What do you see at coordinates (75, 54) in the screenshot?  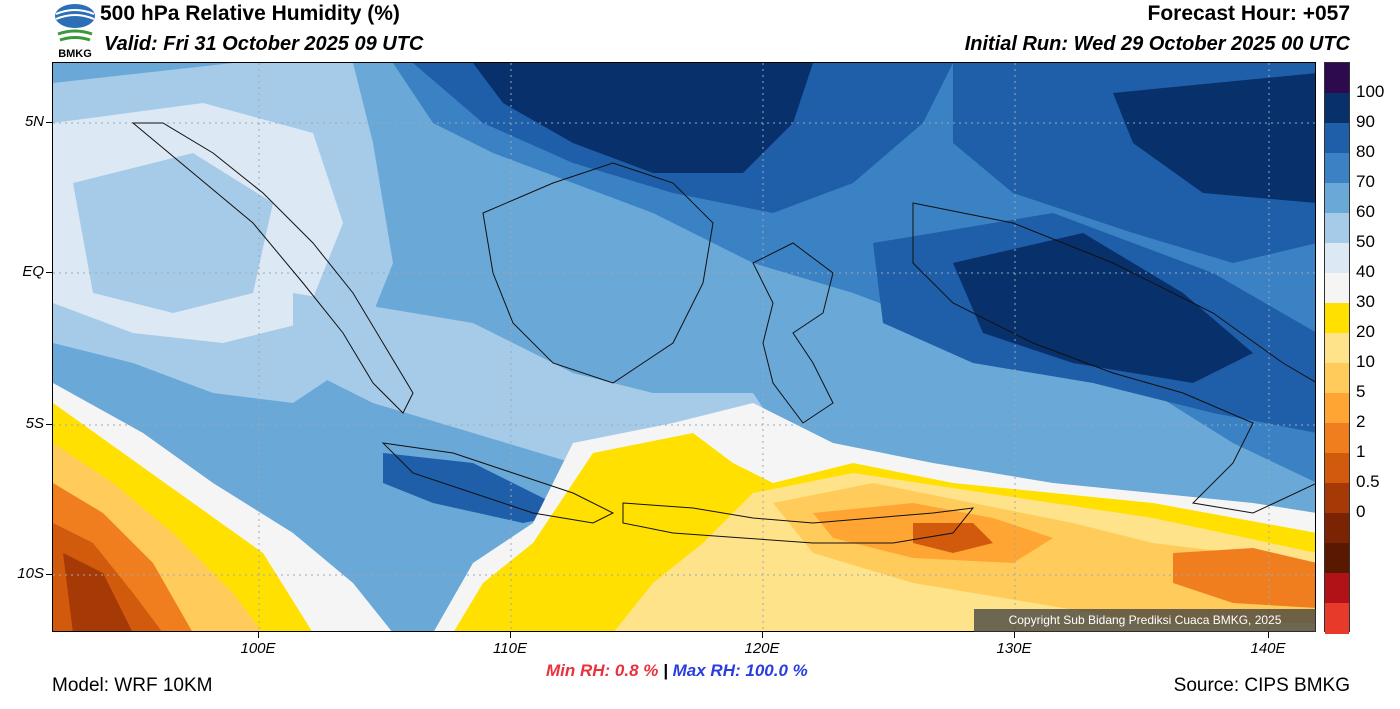 I see `logo-text: BMKG` at bounding box center [75, 54].